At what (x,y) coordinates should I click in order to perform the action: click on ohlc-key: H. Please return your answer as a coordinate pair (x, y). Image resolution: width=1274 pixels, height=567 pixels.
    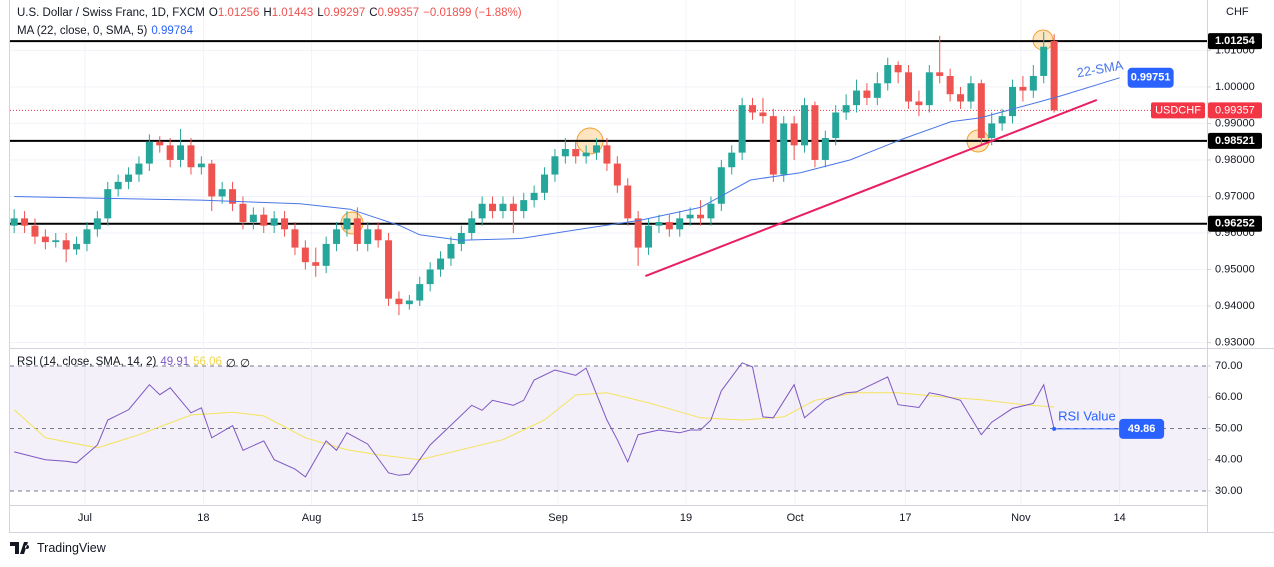
    Looking at the image, I should click on (267, 13).